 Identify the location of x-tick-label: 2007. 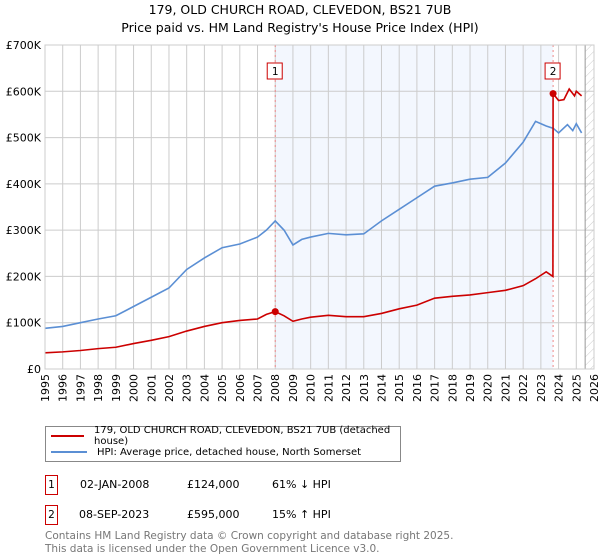
(258, 388).